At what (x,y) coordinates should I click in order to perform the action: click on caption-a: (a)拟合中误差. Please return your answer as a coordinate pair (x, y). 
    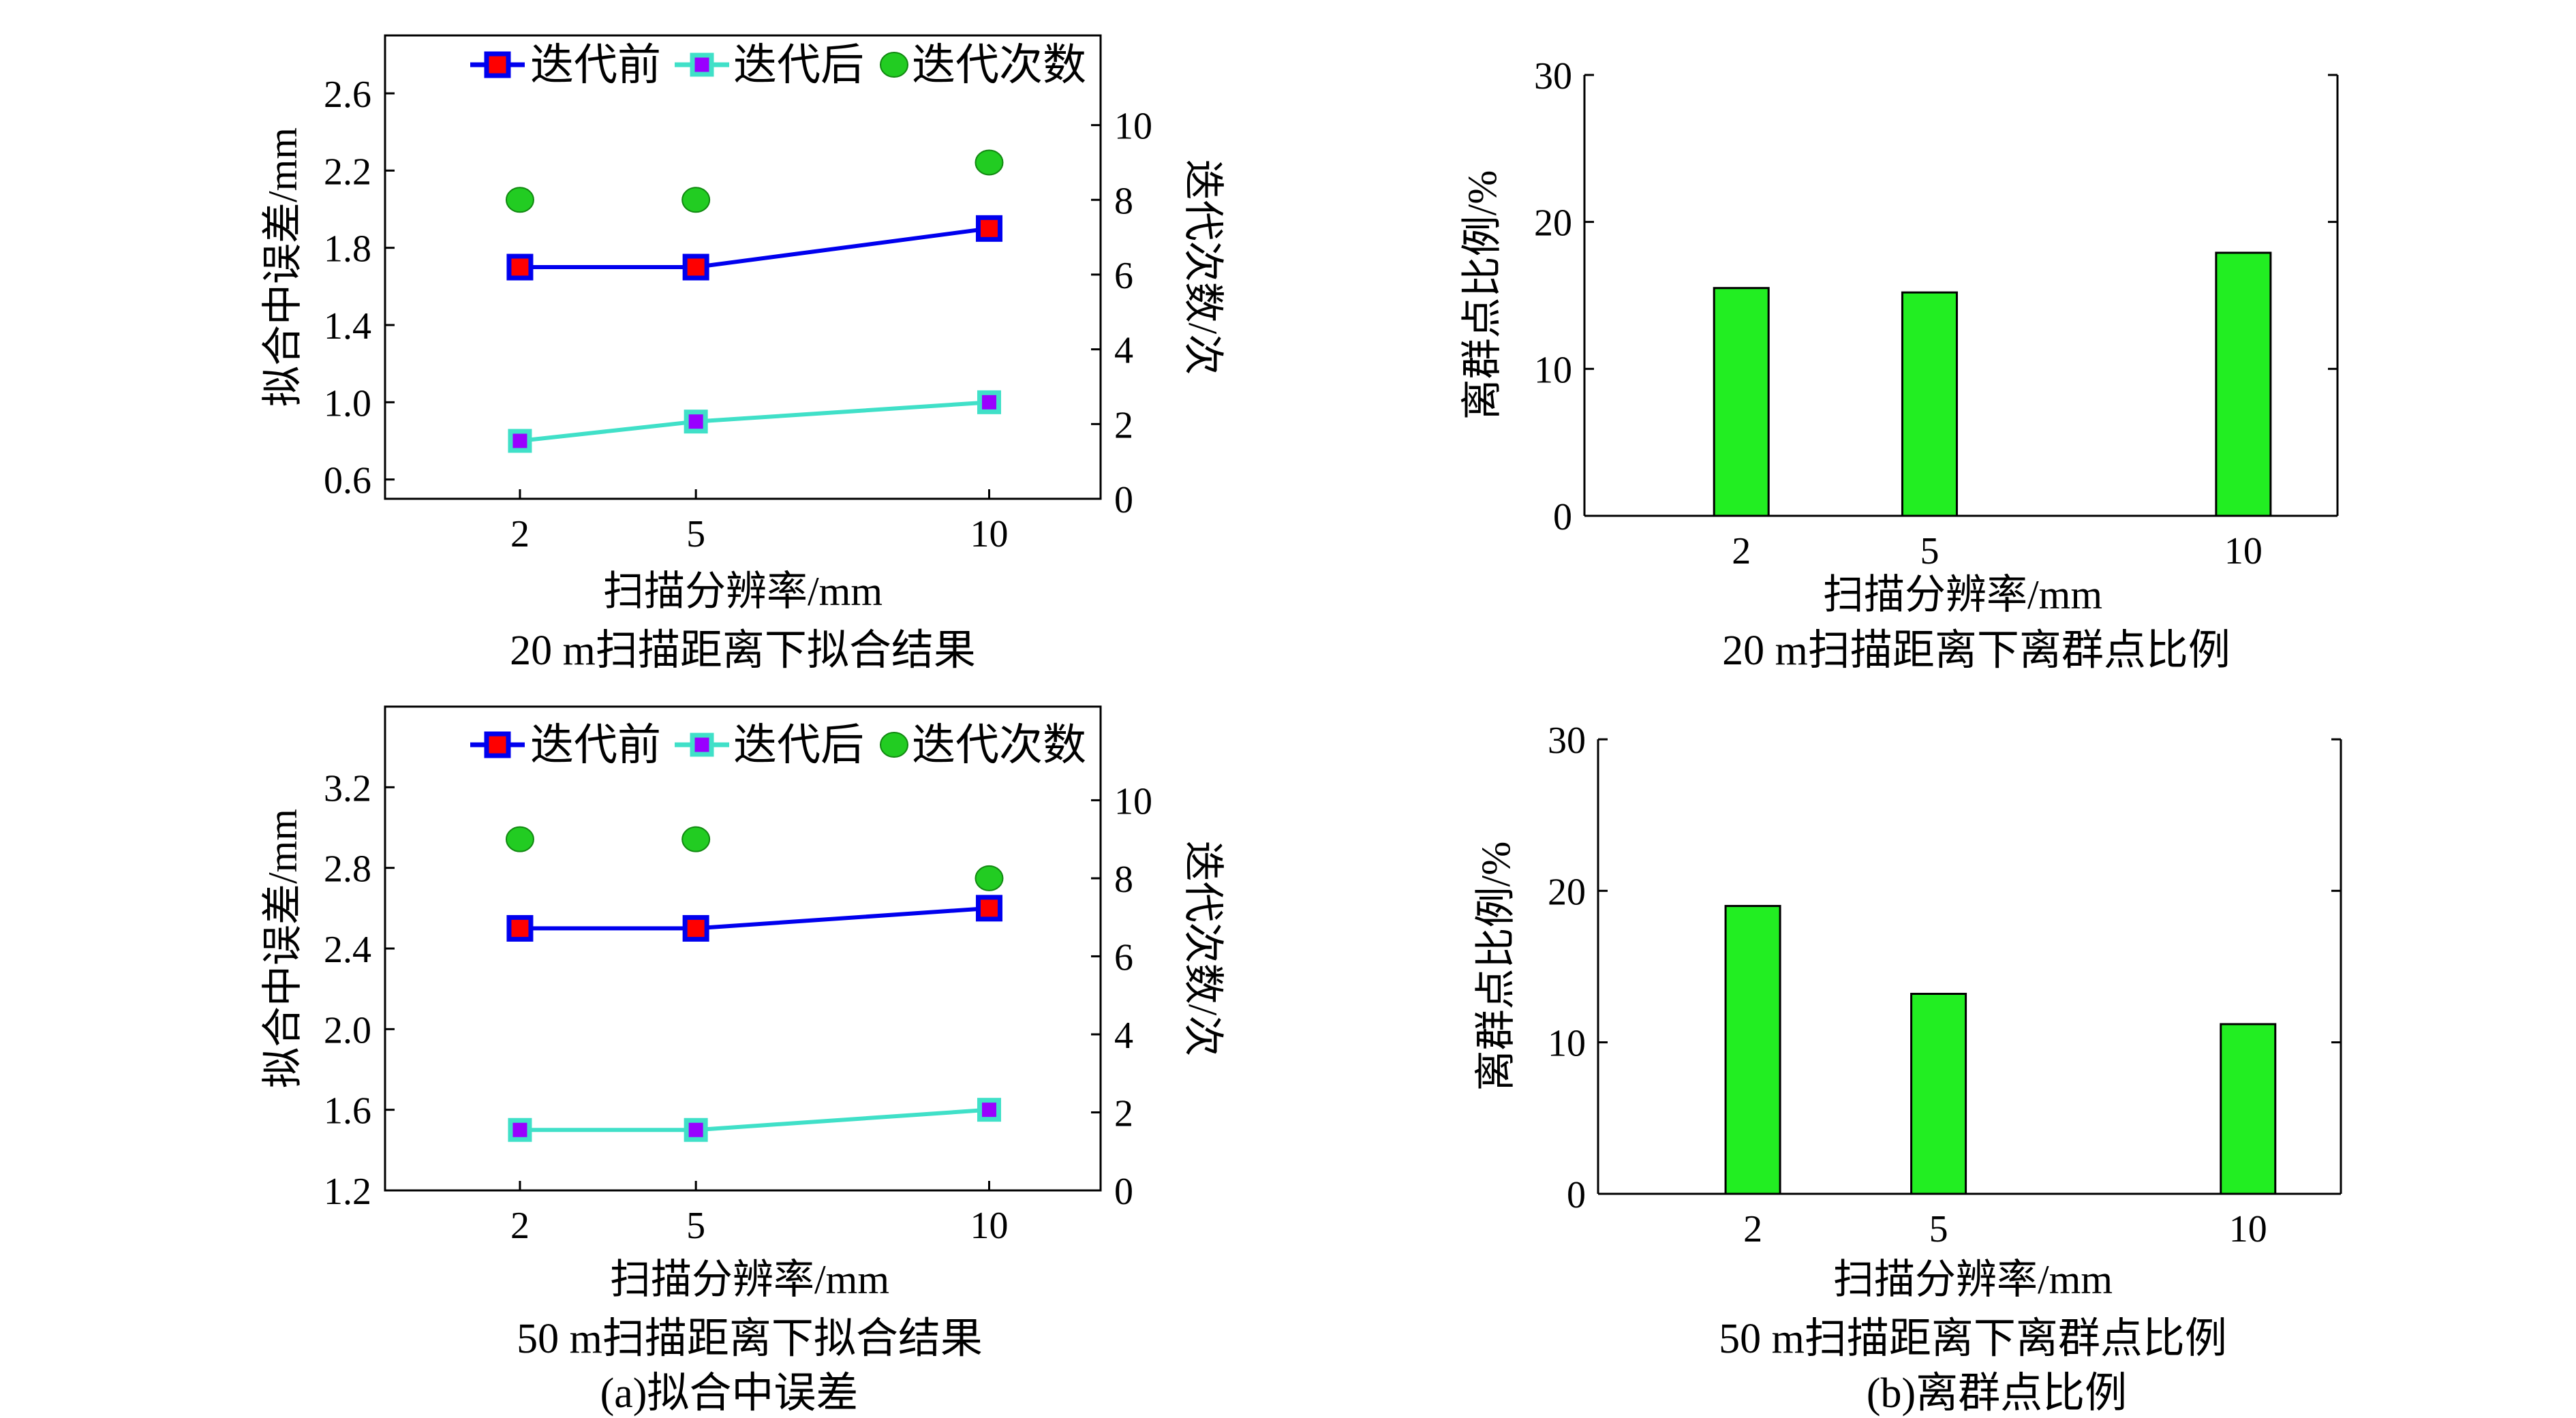
    Looking at the image, I should click on (730, 1393).